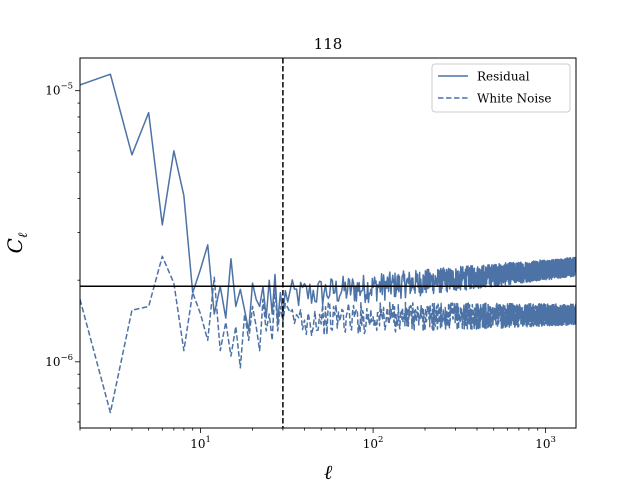  What do you see at coordinates (23, 235) in the screenshot?
I see `y-axis-label-subscript: ℓ` at bounding box center [23, 235].